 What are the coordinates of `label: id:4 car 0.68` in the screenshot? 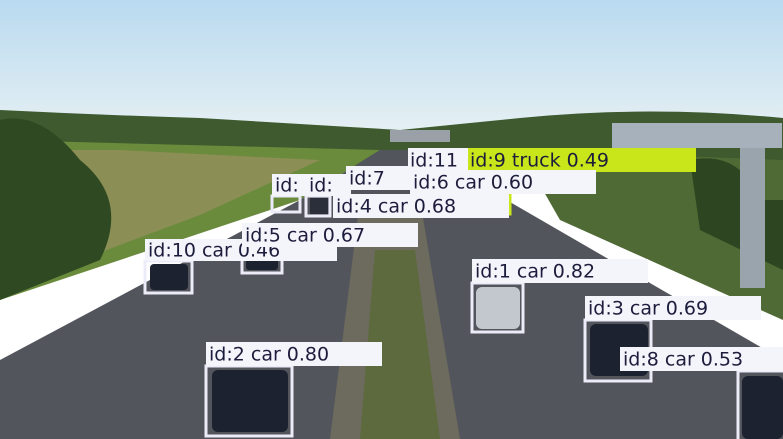 It's located at (396, 207).